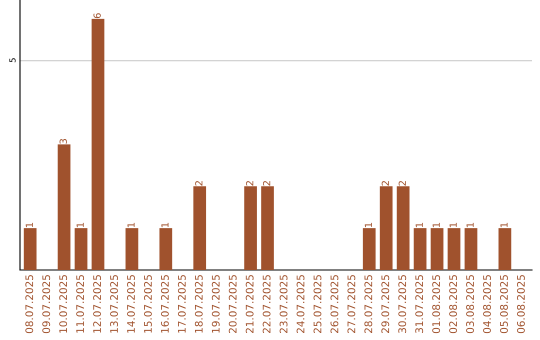  What do you see at coordinates (351, 304) in the screenshot?
I see `x-tick-label: 27.07.2025` at bounding box center [351, 304].